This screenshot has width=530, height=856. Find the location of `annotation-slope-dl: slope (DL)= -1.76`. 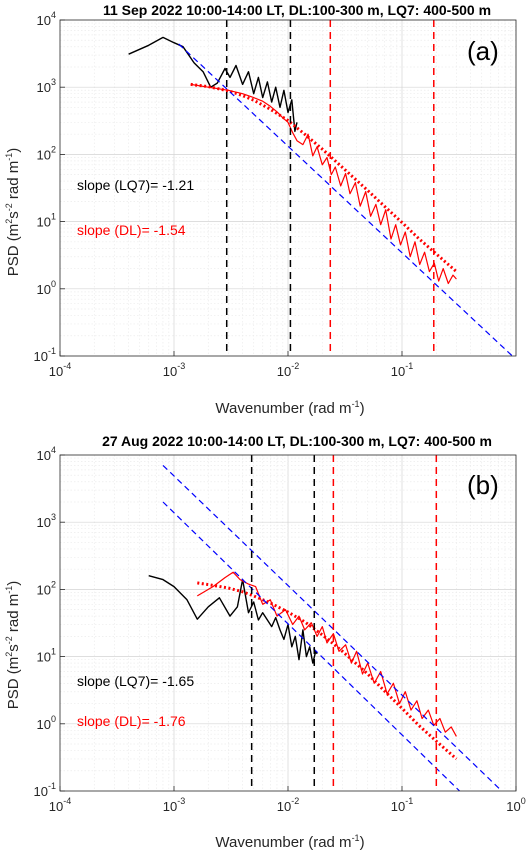

annotation-slope-dl: slope (DL)= -1.76 is located at coordinates (131, 721).